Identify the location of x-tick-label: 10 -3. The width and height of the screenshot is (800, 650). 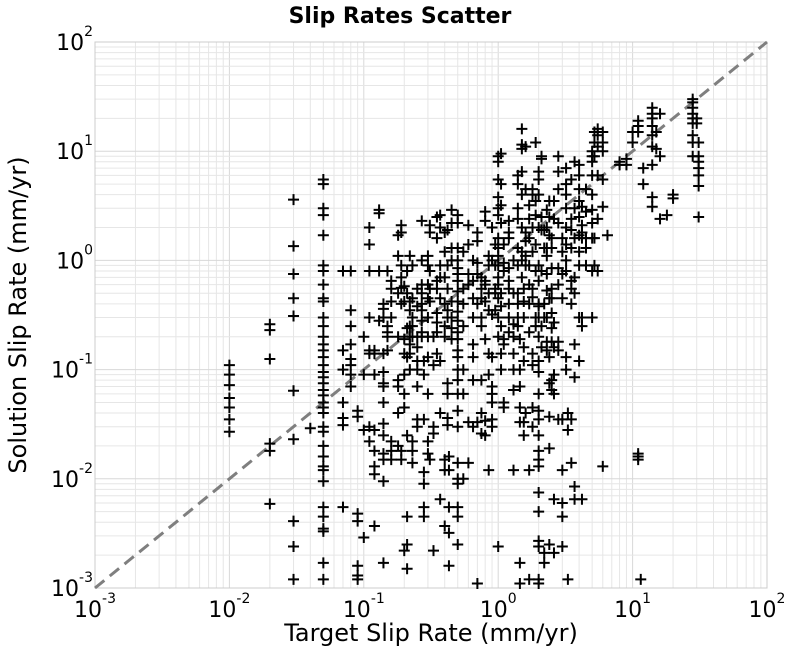
(95, 607).